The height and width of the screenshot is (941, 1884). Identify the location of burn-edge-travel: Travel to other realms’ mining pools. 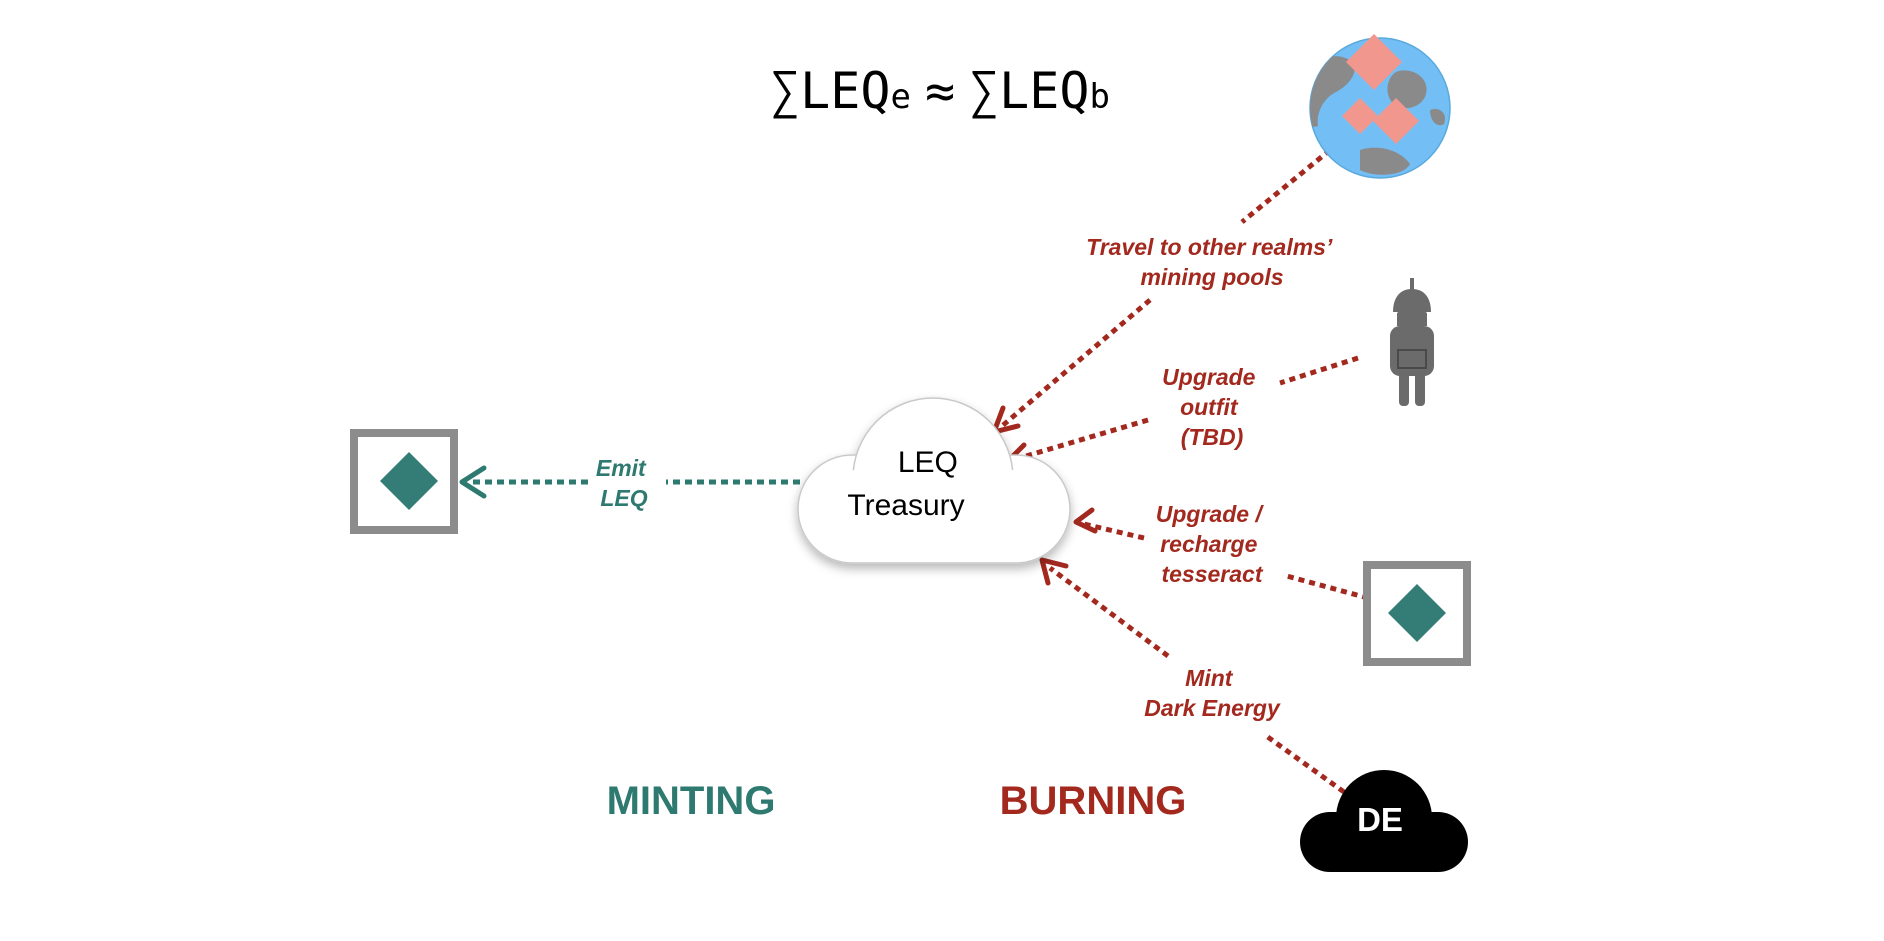
(1164, 291).